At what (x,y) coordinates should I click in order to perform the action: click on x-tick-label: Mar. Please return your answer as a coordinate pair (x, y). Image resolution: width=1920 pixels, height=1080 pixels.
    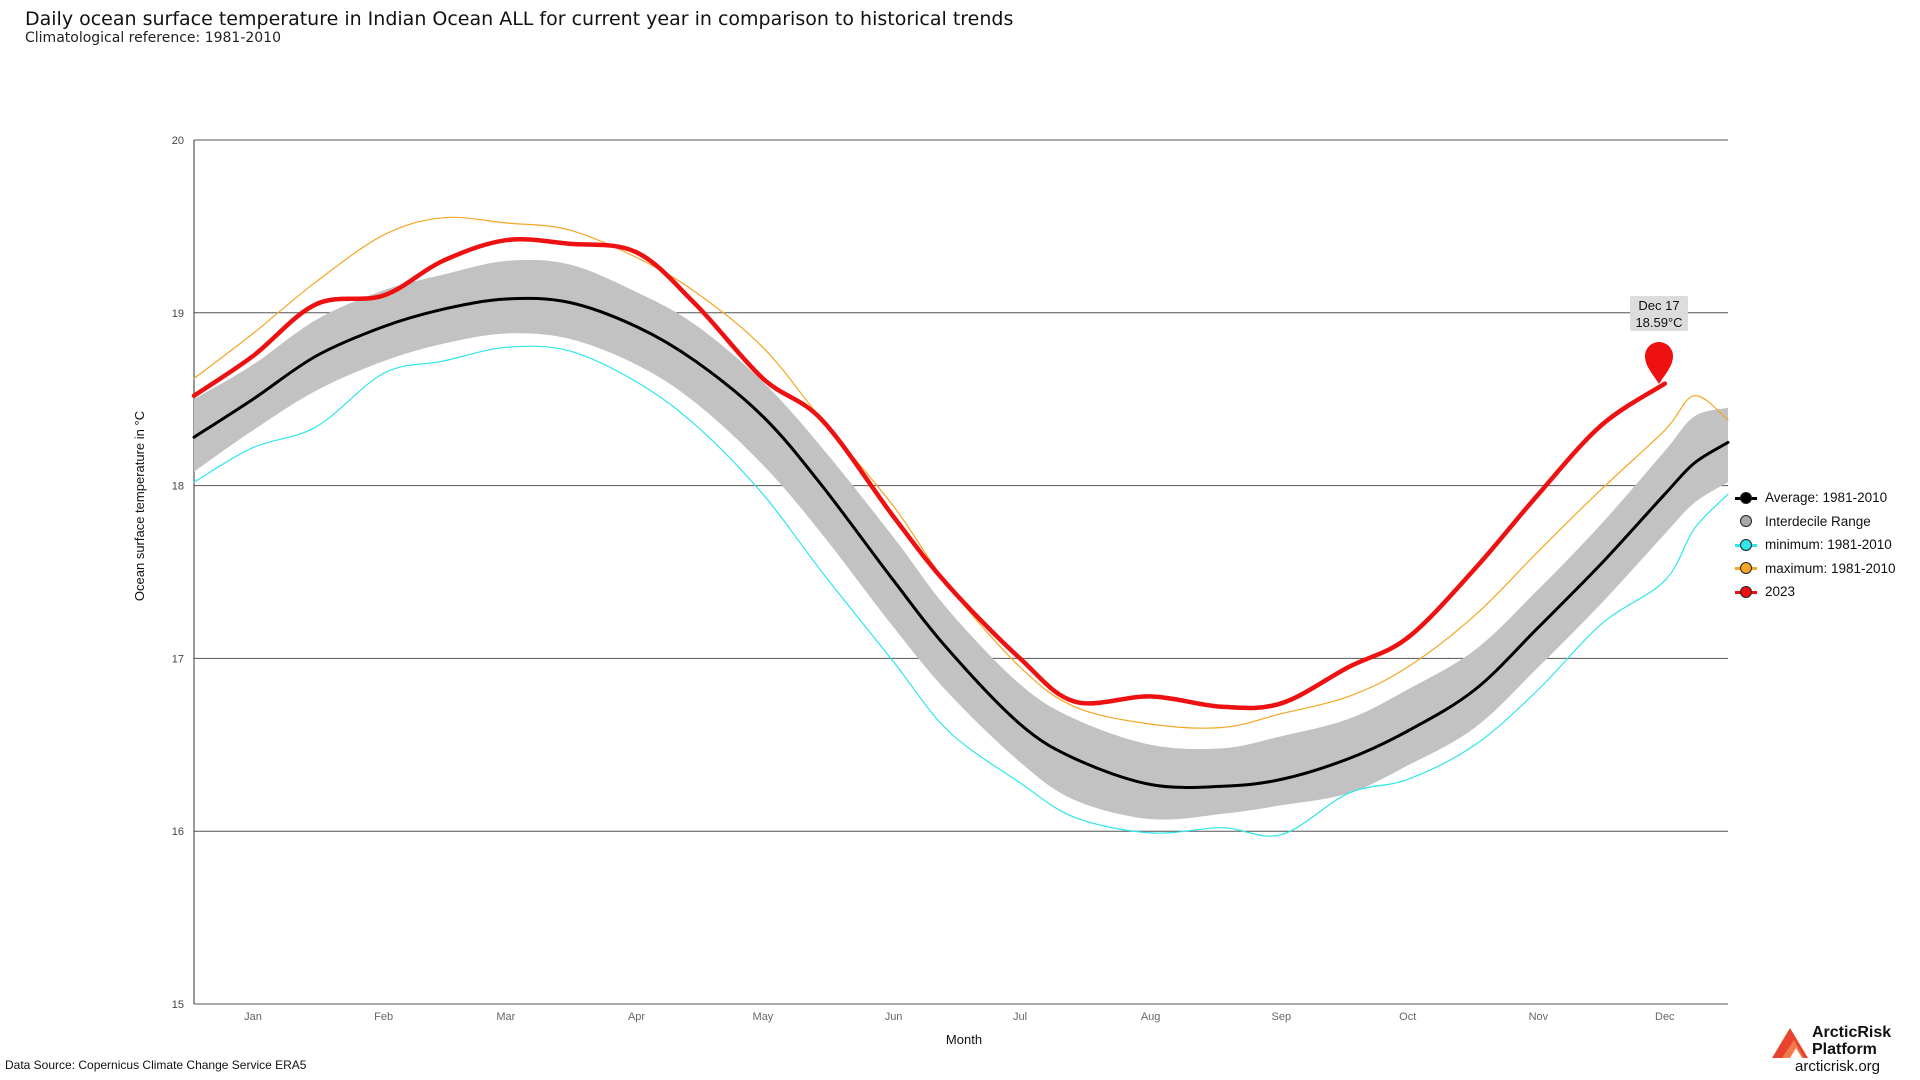
    Looking at the image, I should click on (505, 1017).